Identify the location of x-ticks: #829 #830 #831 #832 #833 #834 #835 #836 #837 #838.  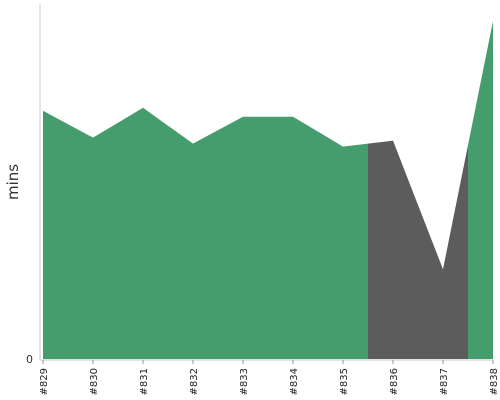
(269, 377).